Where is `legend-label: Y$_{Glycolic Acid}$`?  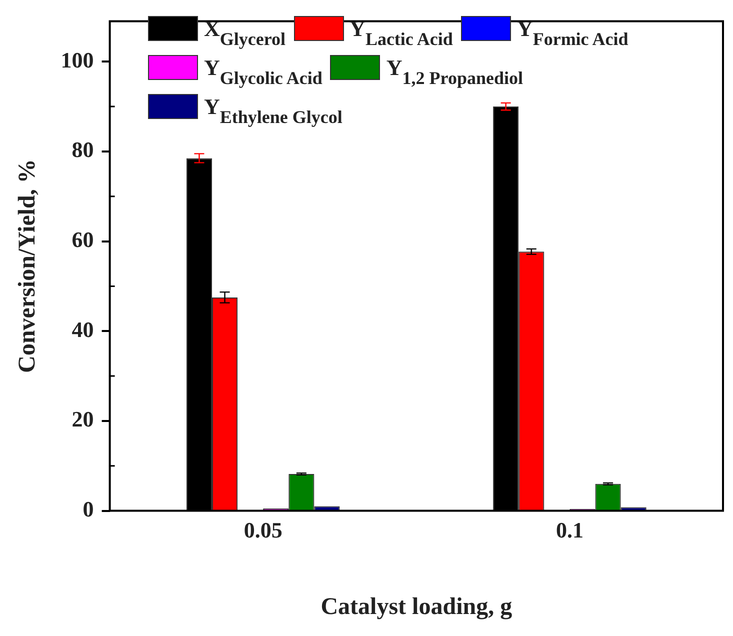
legend-label: Y$_{Glycolic Acid}$ is located at coordinates (263, 72).